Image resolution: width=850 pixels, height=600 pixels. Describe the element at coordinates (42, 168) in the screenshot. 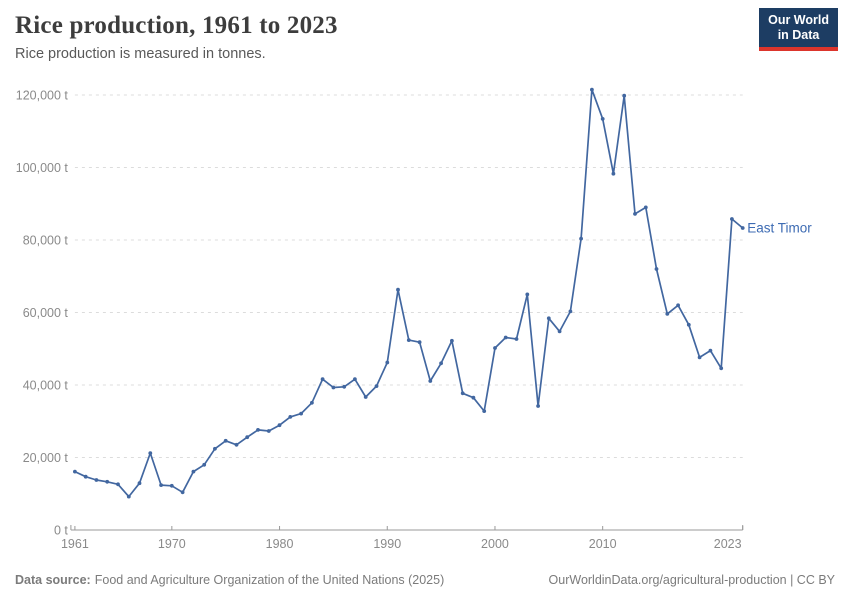

I see `y-axis-tick-label: 100,000 t` at that location.